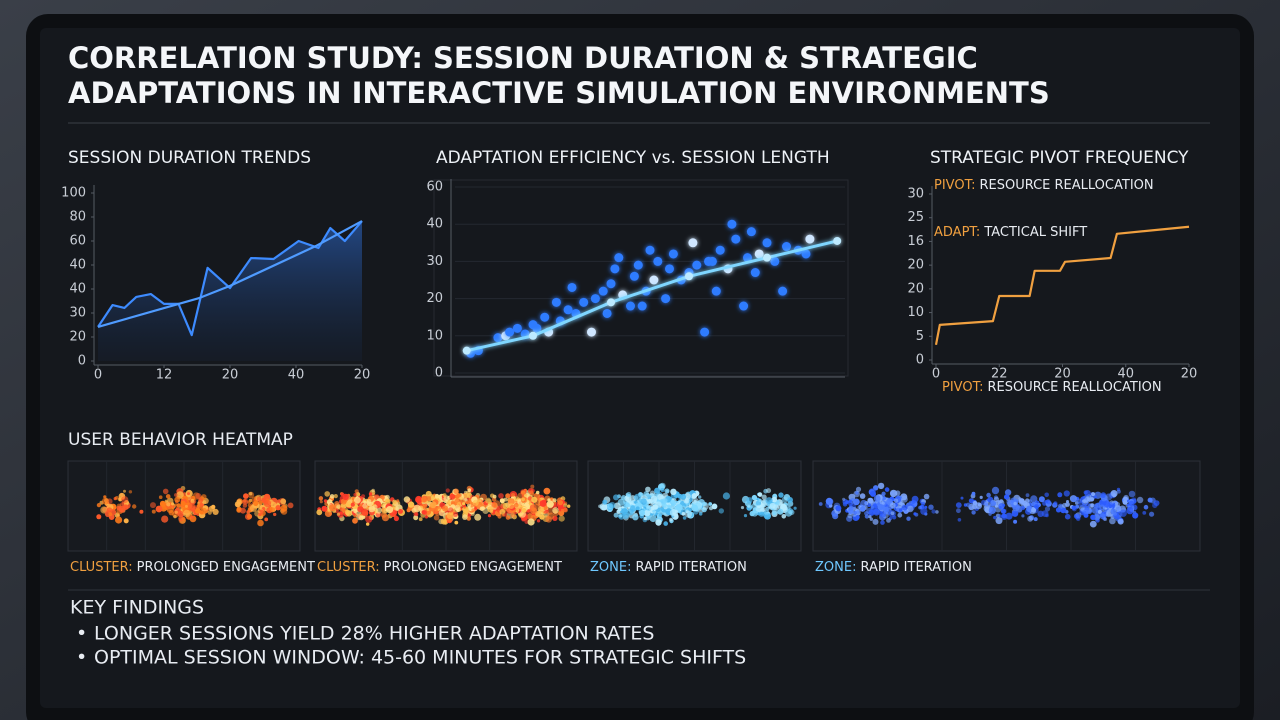  Describe the element at coordinates (82, 361) in the screenshot. I see `y-tick-label: 0` at that location.